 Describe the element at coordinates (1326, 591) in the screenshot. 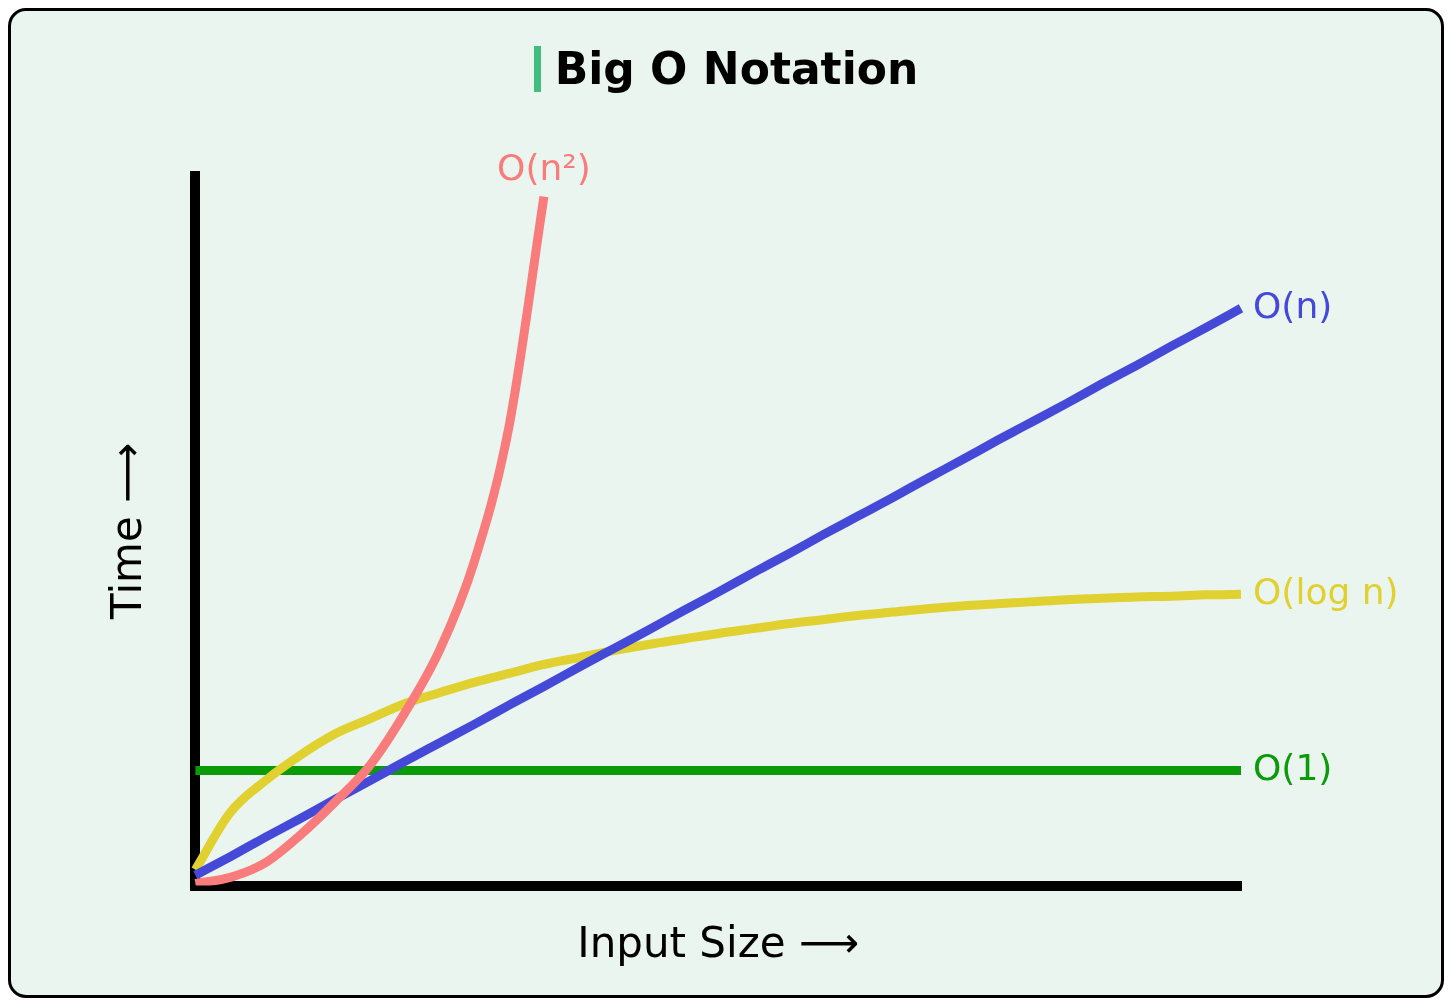

I see `series-label: O(log n)` at that location.